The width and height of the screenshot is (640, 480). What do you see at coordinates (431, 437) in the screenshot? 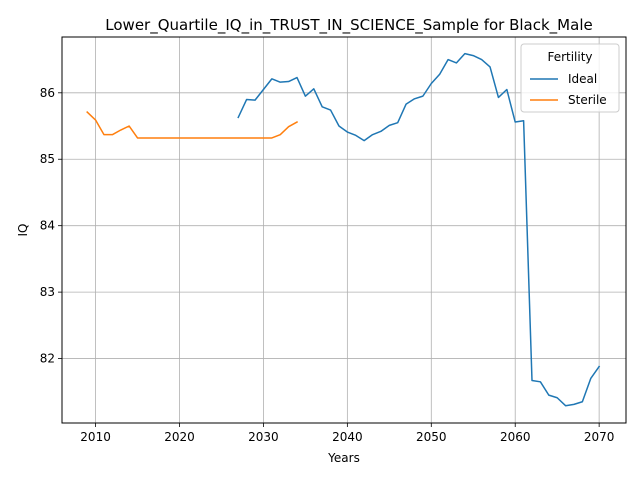
I see `x-tick-label: 2050` at bounding box center [431, 437].